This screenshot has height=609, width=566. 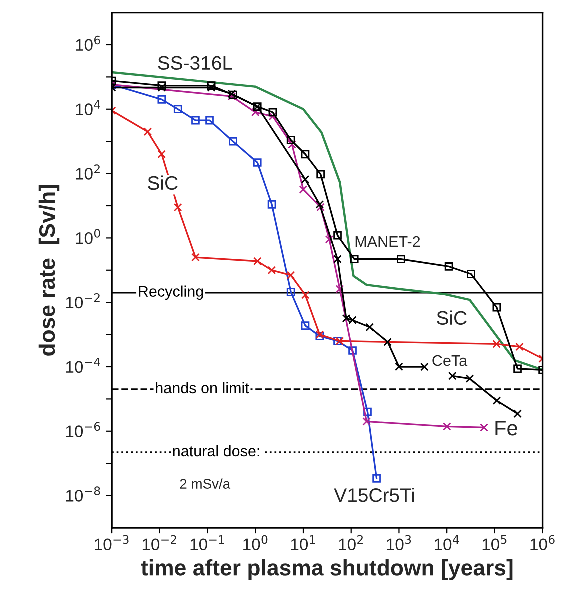 What do you see at coordinates (205, 483) in the screenshot?
I see `annotation: 2 mSv/a` at bounding box center [205, 483].